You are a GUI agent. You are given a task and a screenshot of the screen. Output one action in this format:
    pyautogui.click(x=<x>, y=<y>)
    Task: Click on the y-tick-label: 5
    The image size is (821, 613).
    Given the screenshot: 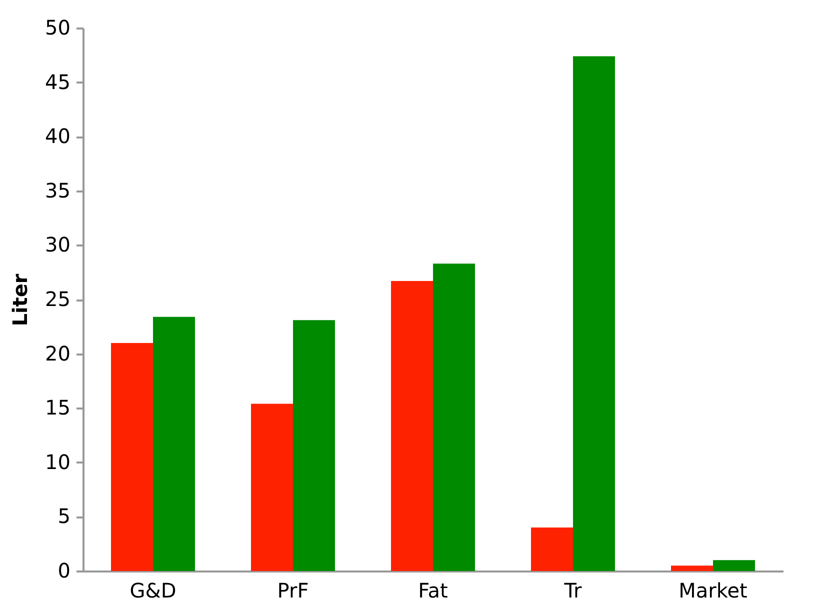 What is the action you would take?
    pyautogui.click(x=64, y=516)
    